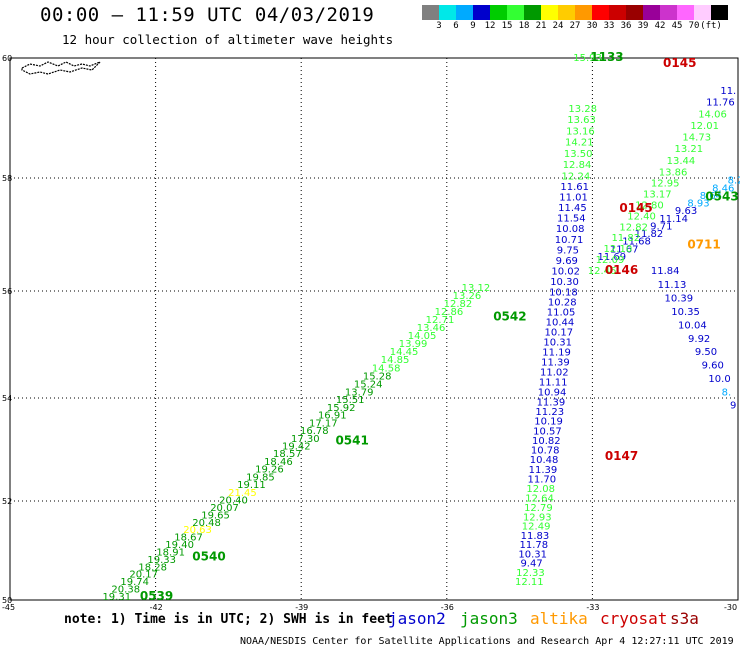  I want to click on wave-height-value: 9, so click(733, 405).